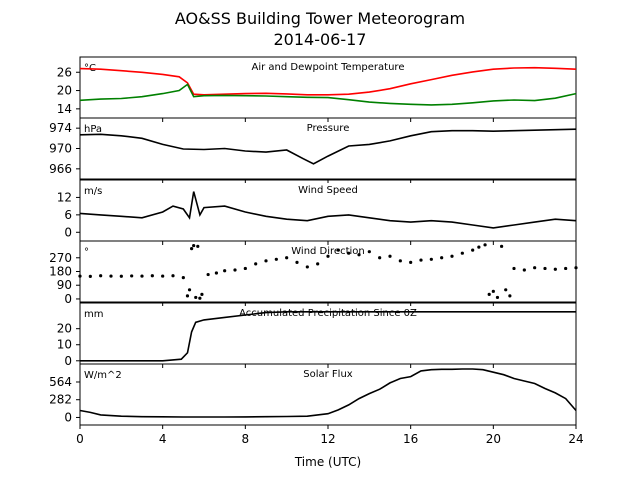 The height and width of the screenshot is (480, 640). Describe the element at coordinates (246, 439) in the screenshot. I see `x-tick-label: 8` at that location.